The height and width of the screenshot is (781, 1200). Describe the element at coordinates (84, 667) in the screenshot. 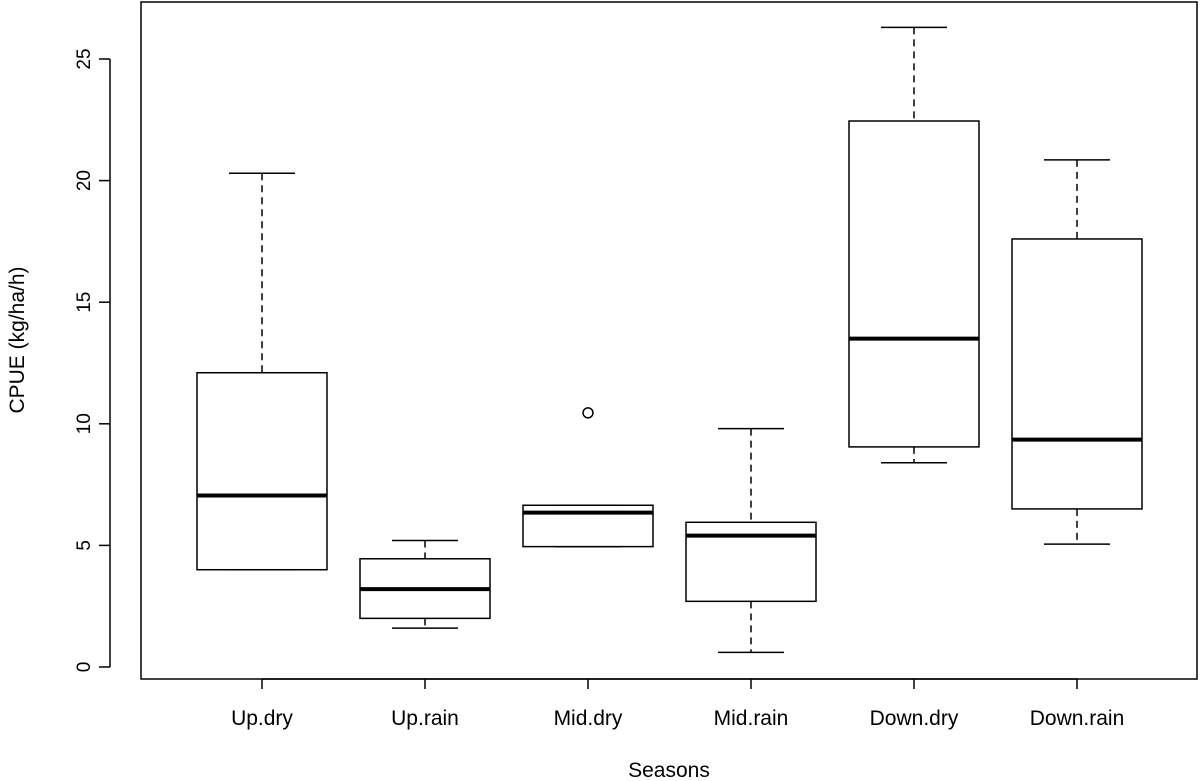

I see `y-tick-label: 0` at that location.